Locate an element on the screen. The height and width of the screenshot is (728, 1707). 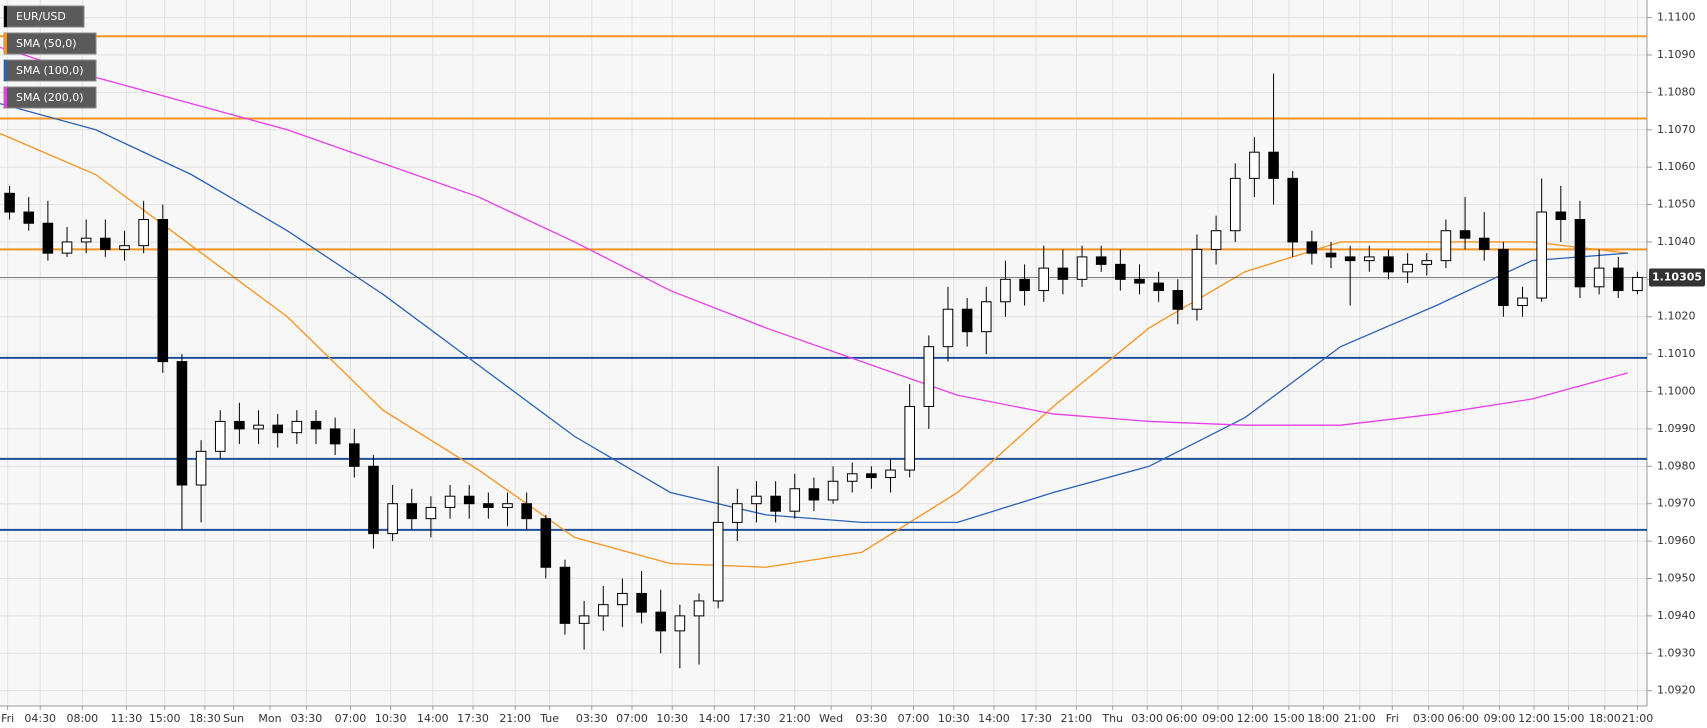
y-tick-label: 1.0930 is located at coordinates (1676, 652).